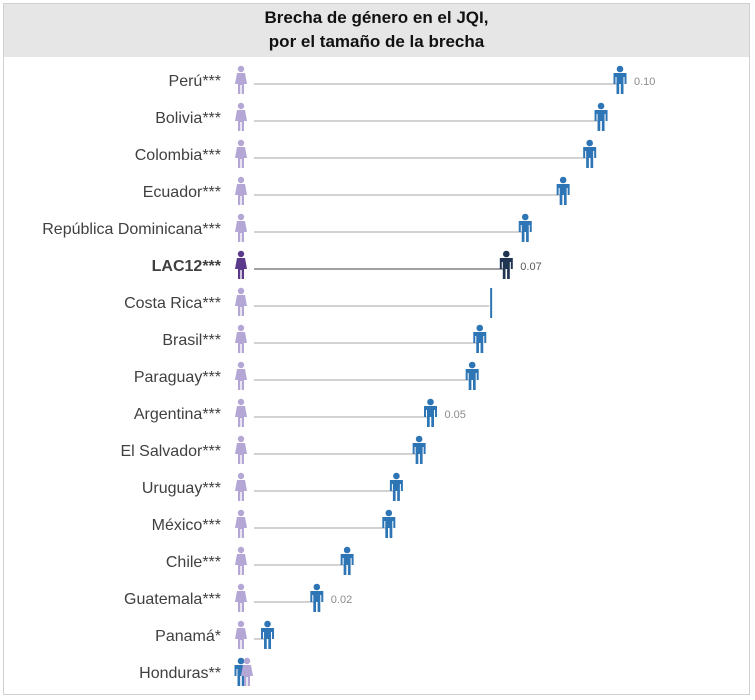 This screenshot has width=755, height=700. Describe the element at coordinates (193, 562) in the screenshot. I see `category-label: Chile***` at that location.